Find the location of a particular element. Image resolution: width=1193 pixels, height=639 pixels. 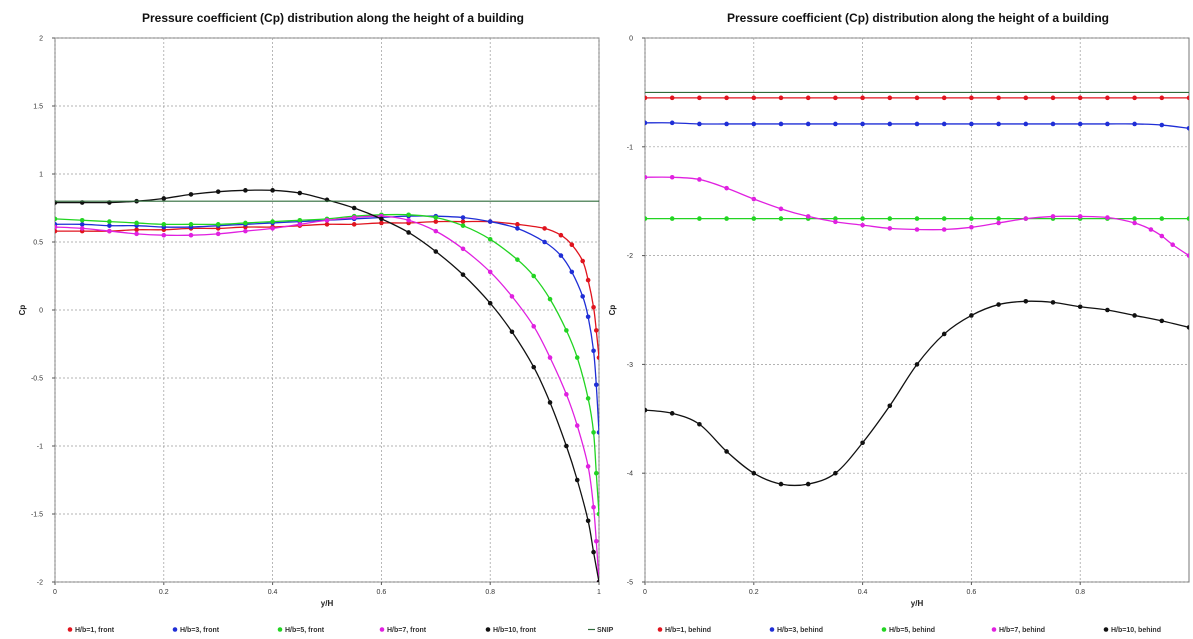

y-tick-label: -1 is located at coordinates (40, 447).